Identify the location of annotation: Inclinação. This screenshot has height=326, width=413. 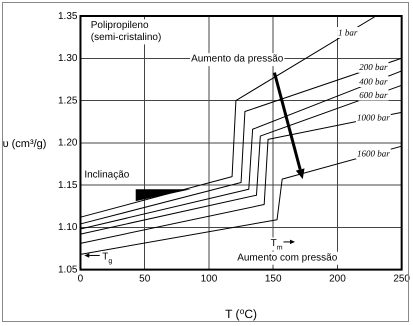
(107, 174).